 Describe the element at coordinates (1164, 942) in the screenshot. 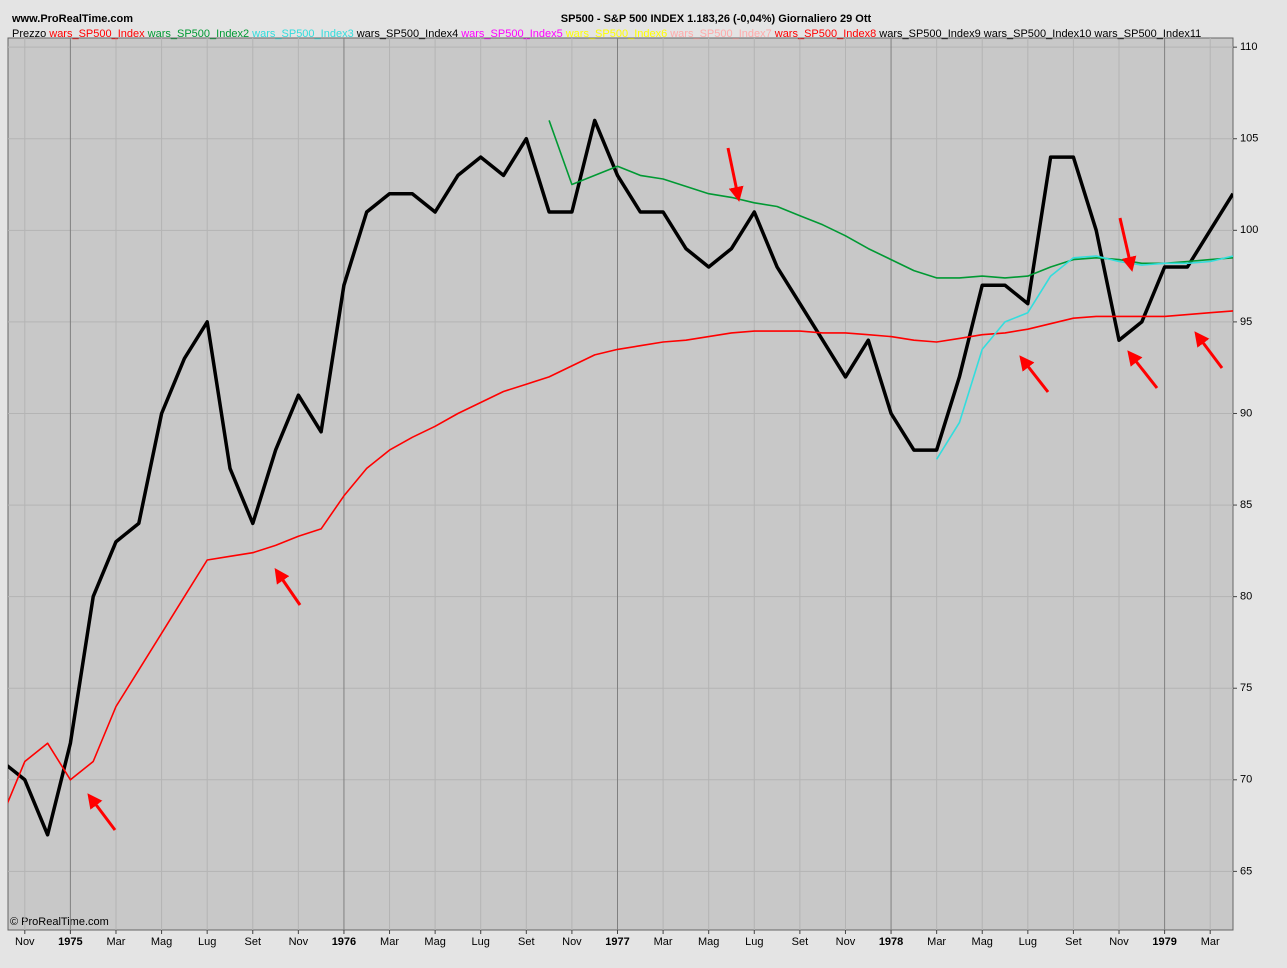

I see `x-tick-label: 1979` at that location.